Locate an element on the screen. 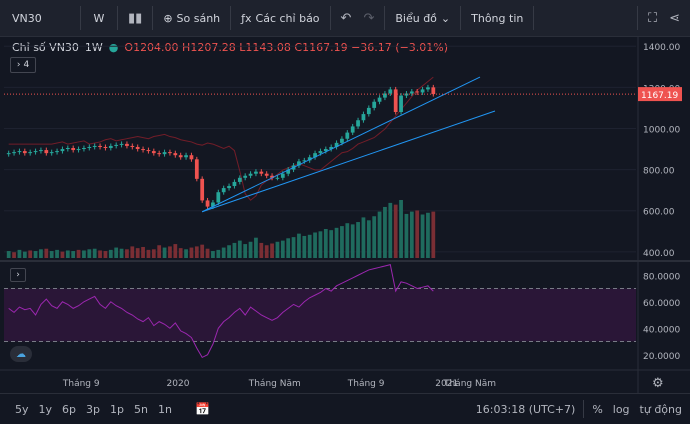 The image size is (690, 424). time-tick-label: Tháng Năm is located at coordinates (469, 384).